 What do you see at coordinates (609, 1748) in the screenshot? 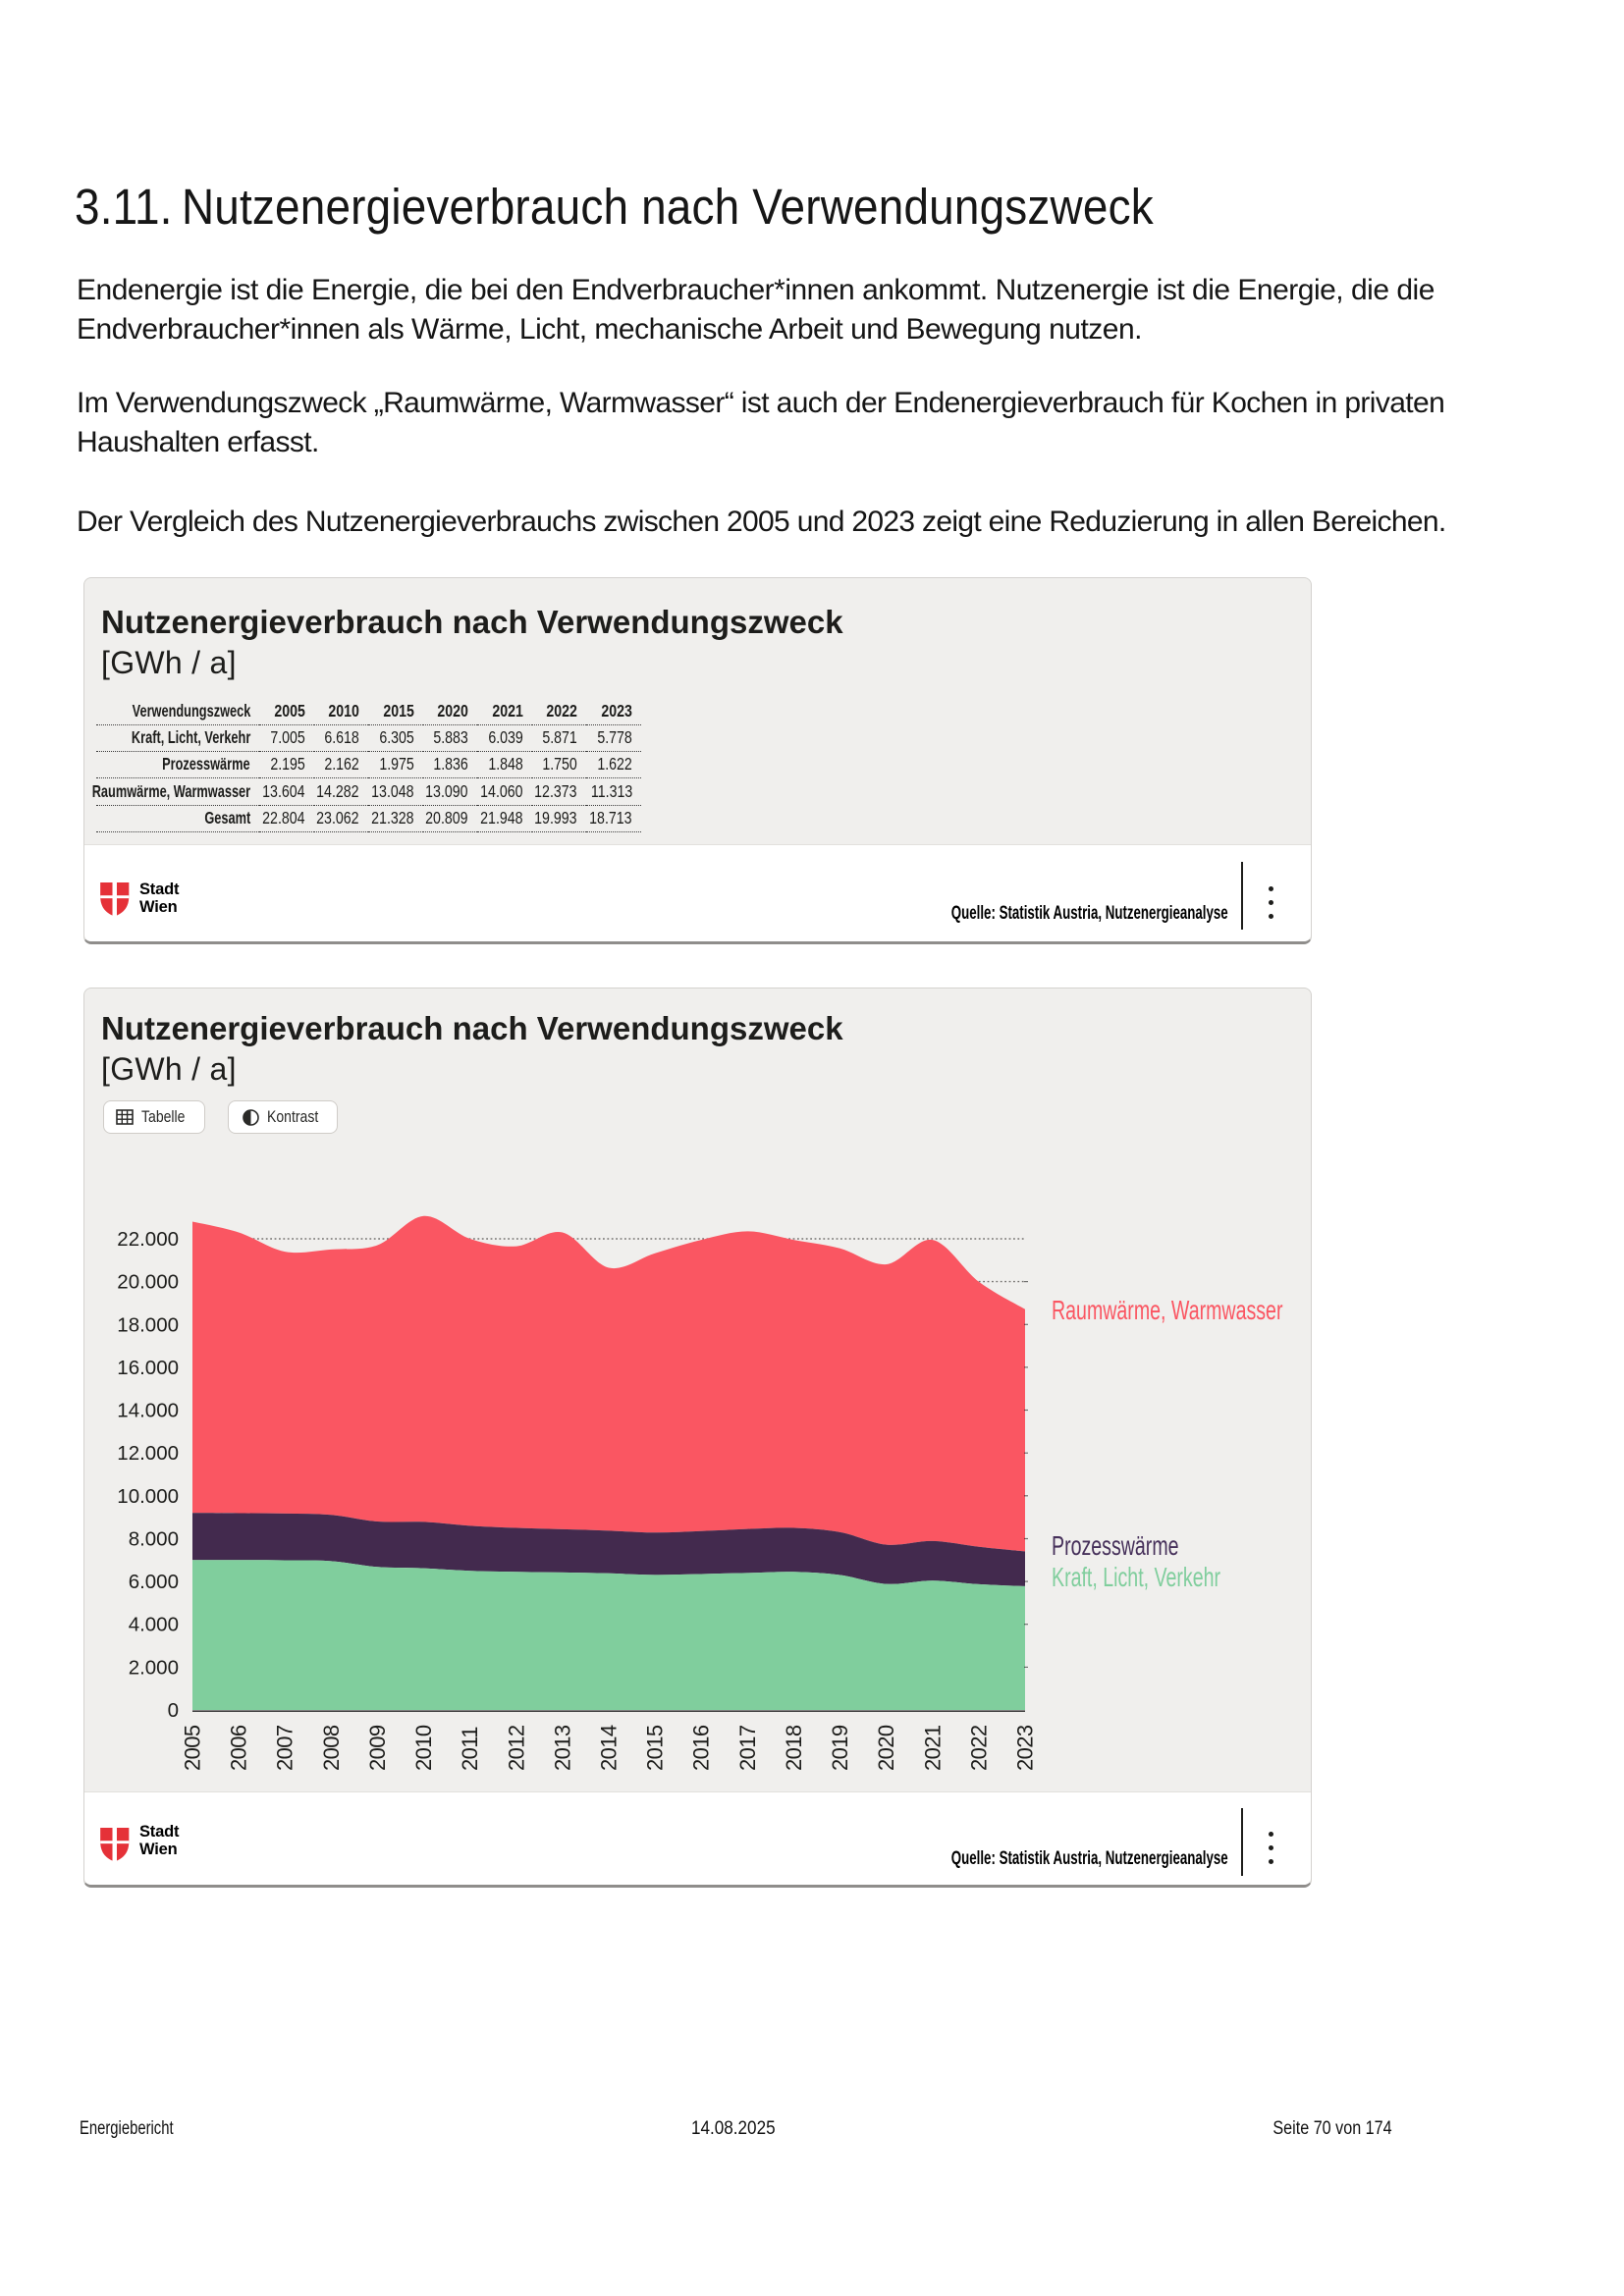
I see `svg-text: 2014` at bounding box center [609, 1748].